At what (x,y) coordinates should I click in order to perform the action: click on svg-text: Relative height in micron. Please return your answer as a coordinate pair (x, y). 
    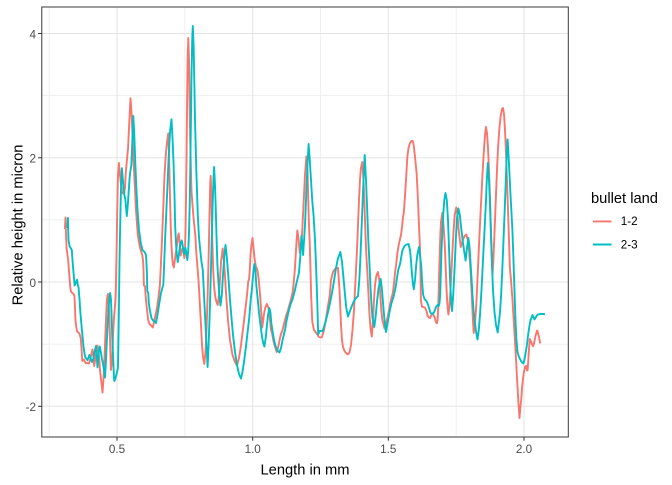
    Looking at the image, I should click on (19, 225).